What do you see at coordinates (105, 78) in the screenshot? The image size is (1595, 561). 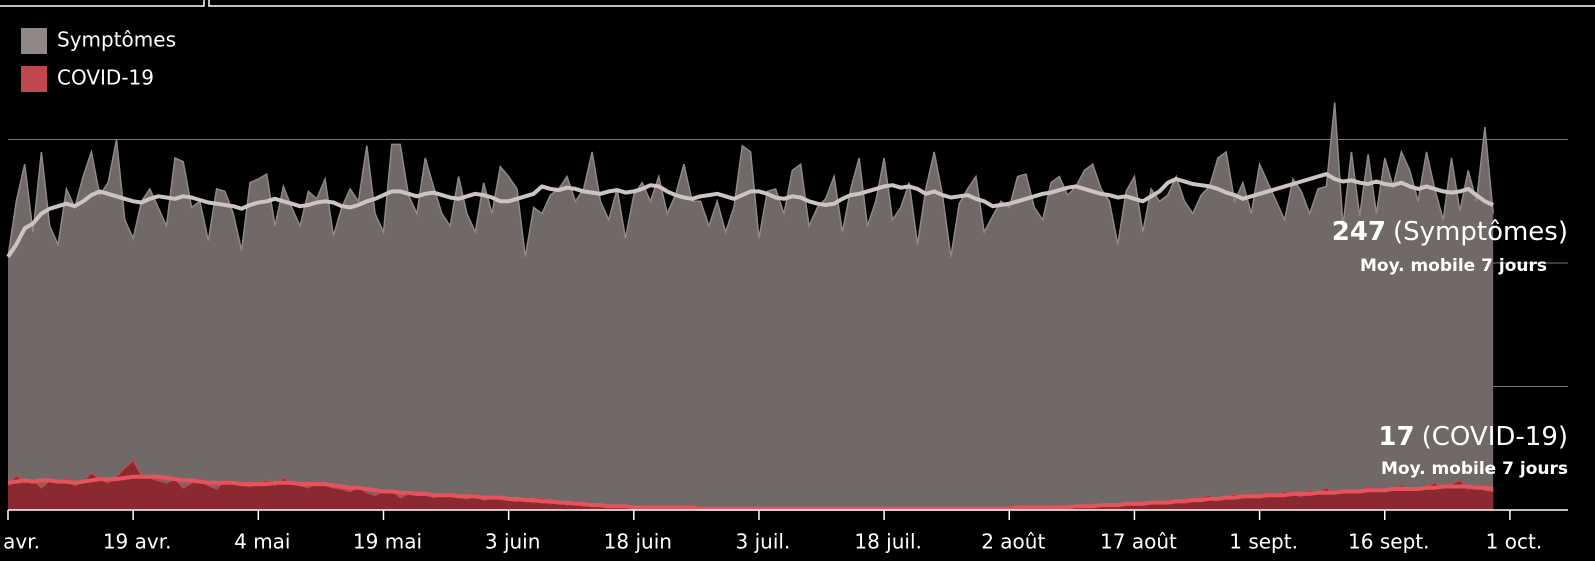 I see `legend-label: COVID-19` at bounding box center [105, 78].